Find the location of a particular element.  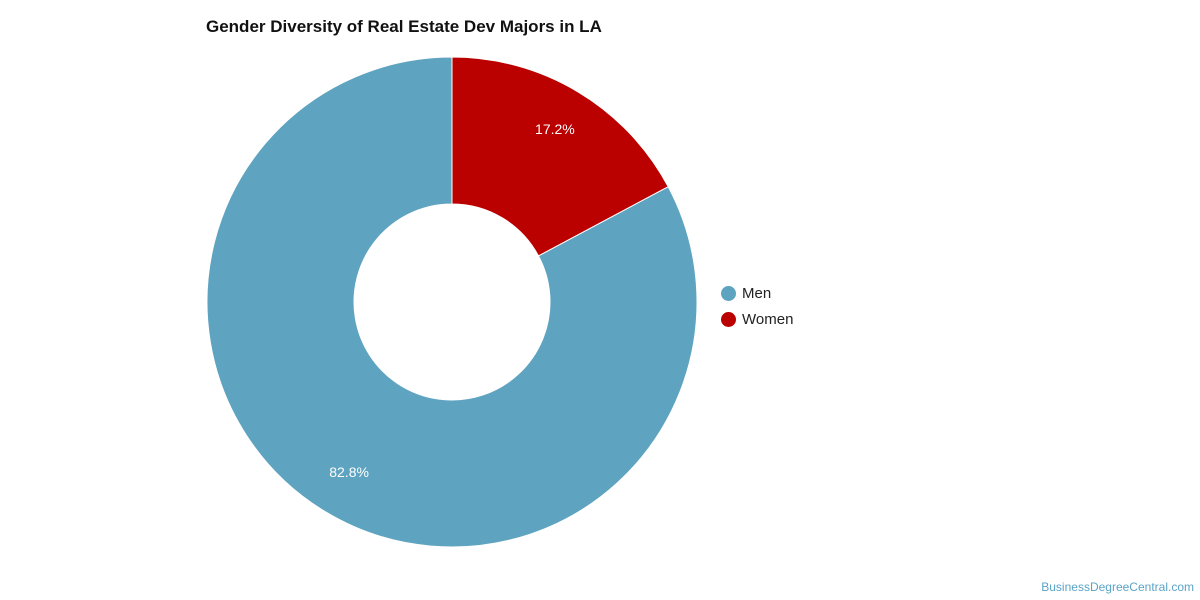

legend-item-women: Women is located at coordinates (757, 319).